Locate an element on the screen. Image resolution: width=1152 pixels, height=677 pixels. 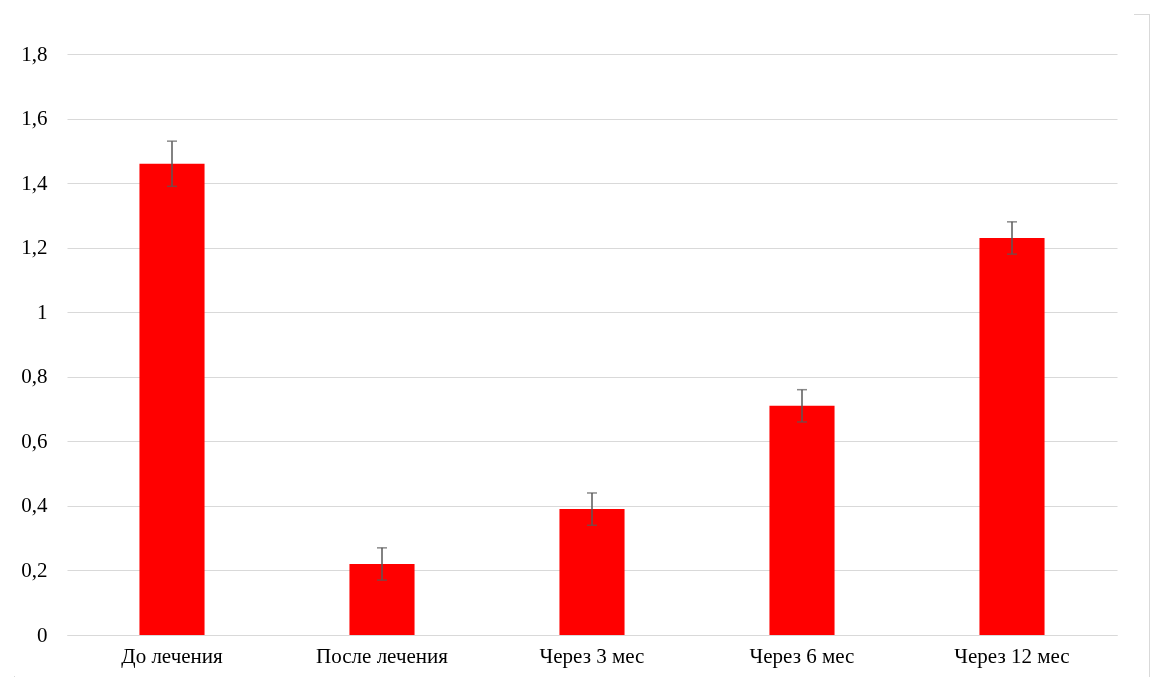
y-tick-label: 1,4 is located at coordinates (34, 182).